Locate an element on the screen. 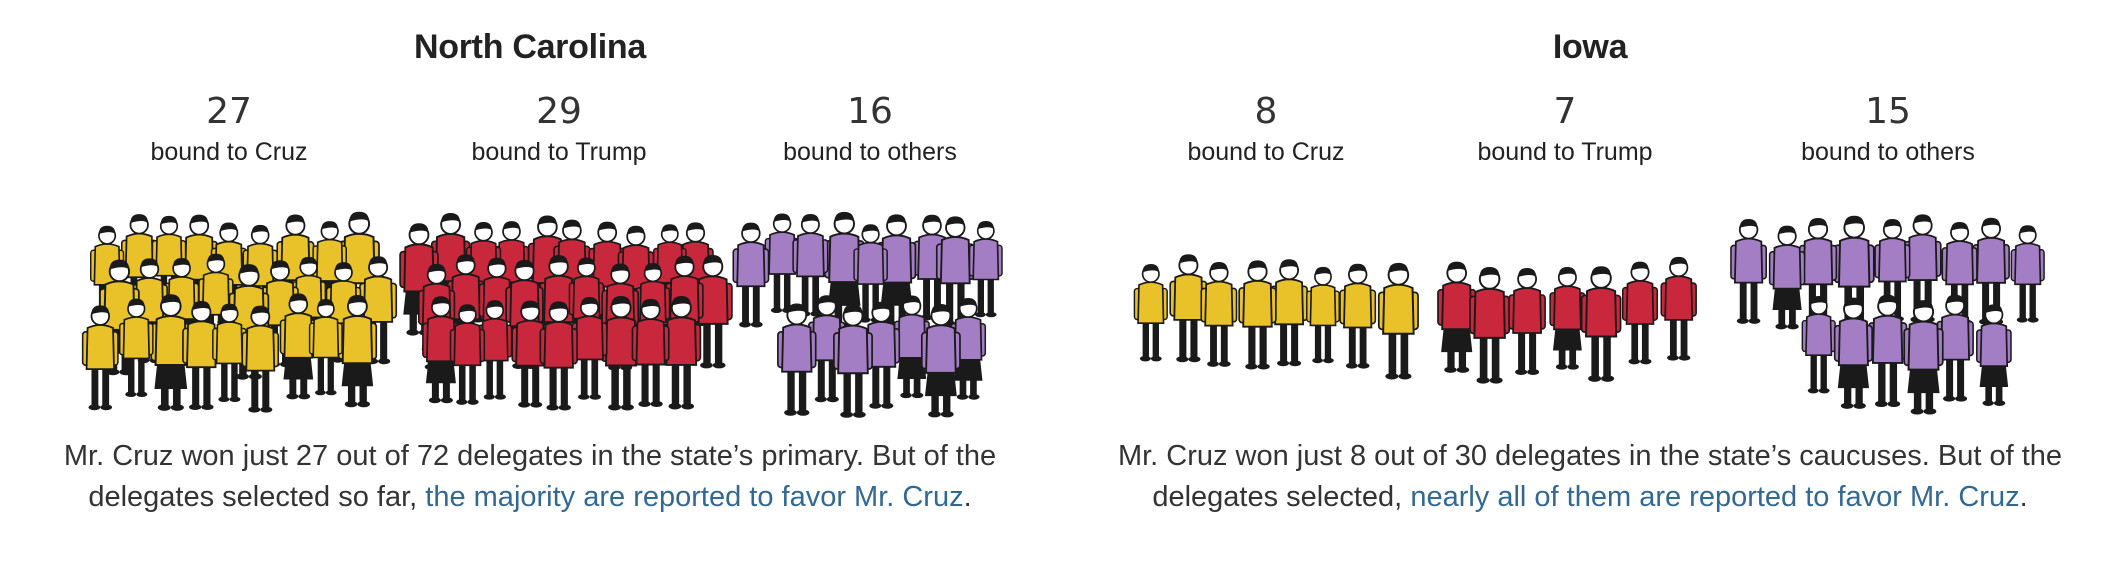  state-title: Iowa is located at coordinates (1590, 47).